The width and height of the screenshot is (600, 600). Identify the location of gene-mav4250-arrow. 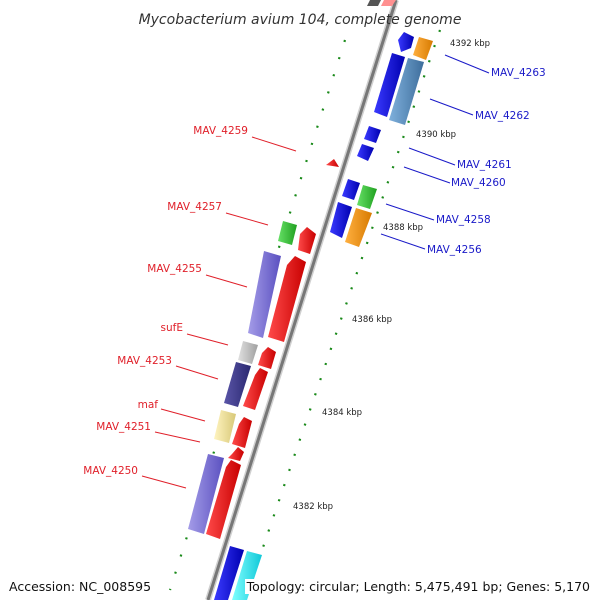
(216, 493).